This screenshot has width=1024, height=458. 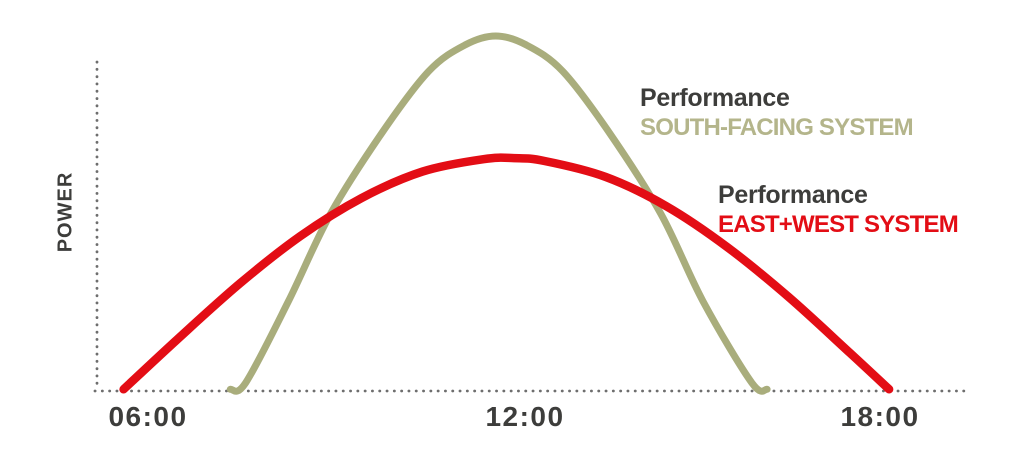 What do you see at coordinates (793, 195) in the screenshot?
I see `legend-east-west-performance-label: Performance` at bounding box center [793, 195].